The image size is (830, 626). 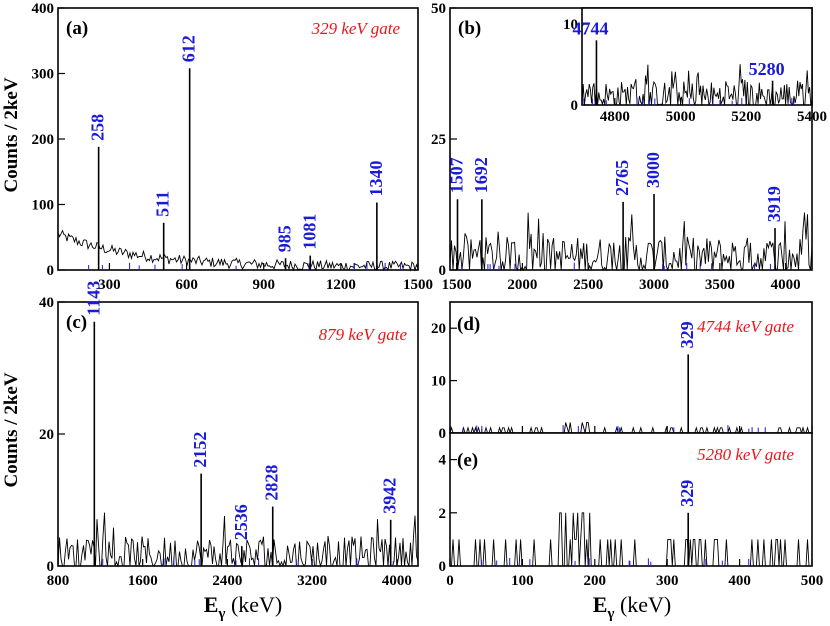 What do you see at coordinates (654, 285) in the screenshot?
I see `x-tick-label-b: 3000` at bounding box center [654, 285].